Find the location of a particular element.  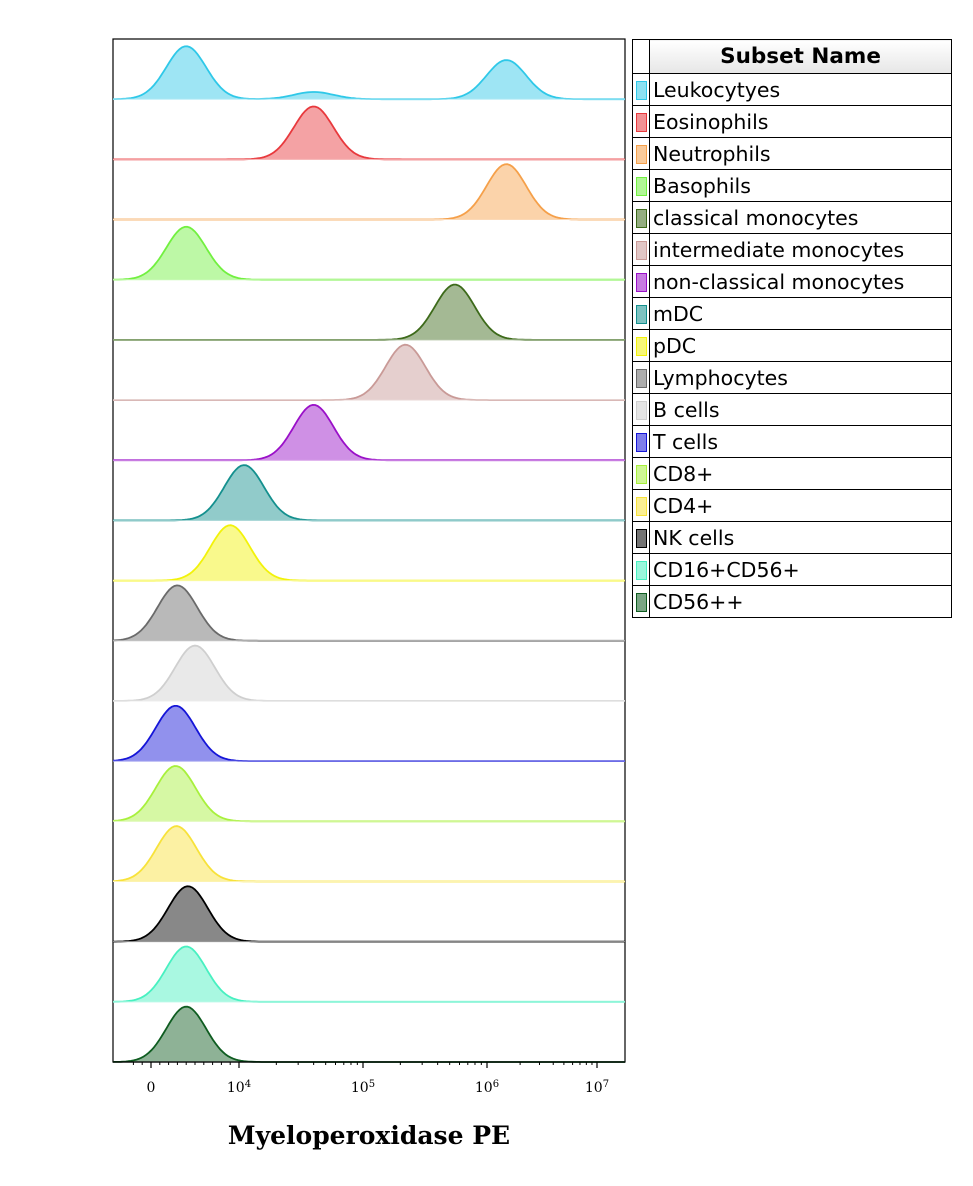

legend-row: CD56++ is located at coordinates (792, 601).